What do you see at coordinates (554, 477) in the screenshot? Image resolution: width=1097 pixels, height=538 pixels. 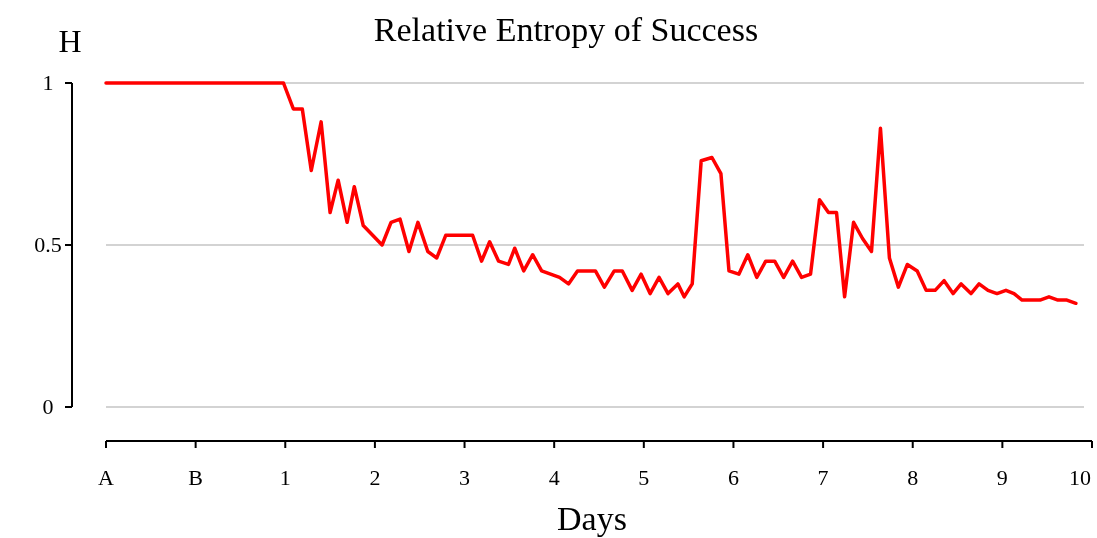 I see `x-tick-label: 4` at bounding box center [554, 477].